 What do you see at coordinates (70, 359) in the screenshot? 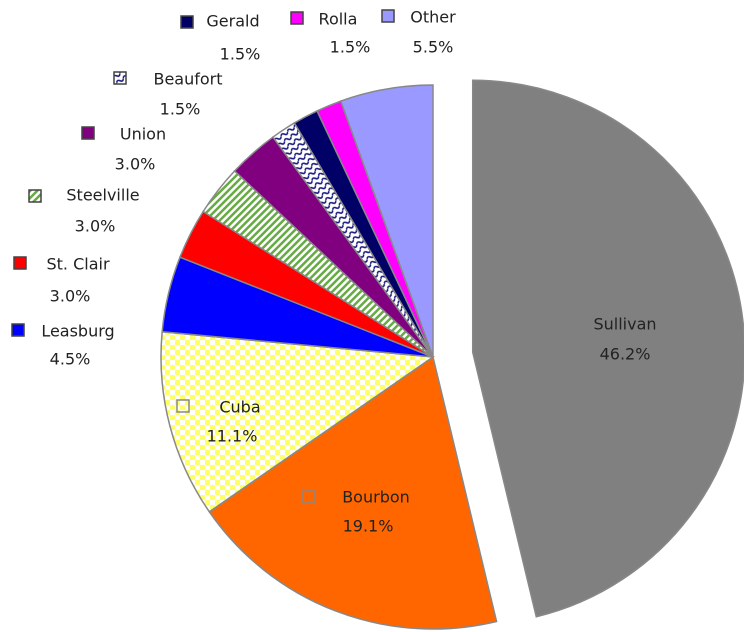
I see `slice-value-label: 4.5%` at bounding box center [70, 359].